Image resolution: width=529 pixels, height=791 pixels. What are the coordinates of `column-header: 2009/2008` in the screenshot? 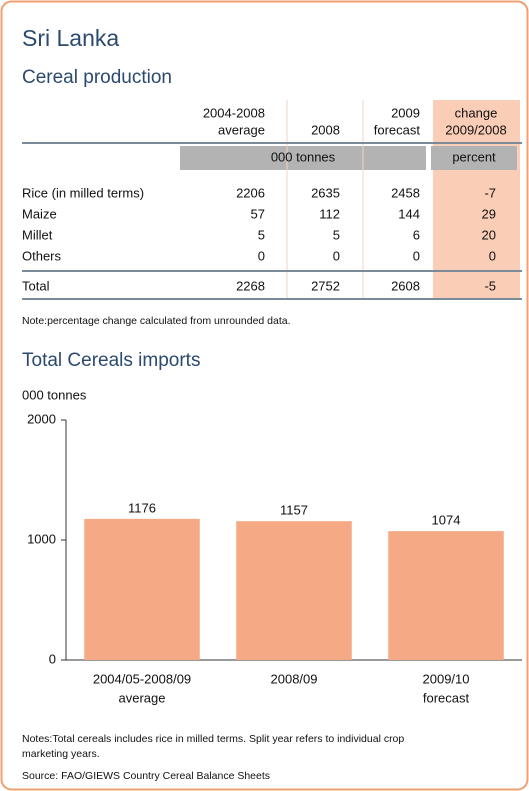 It's located at (475, 129).